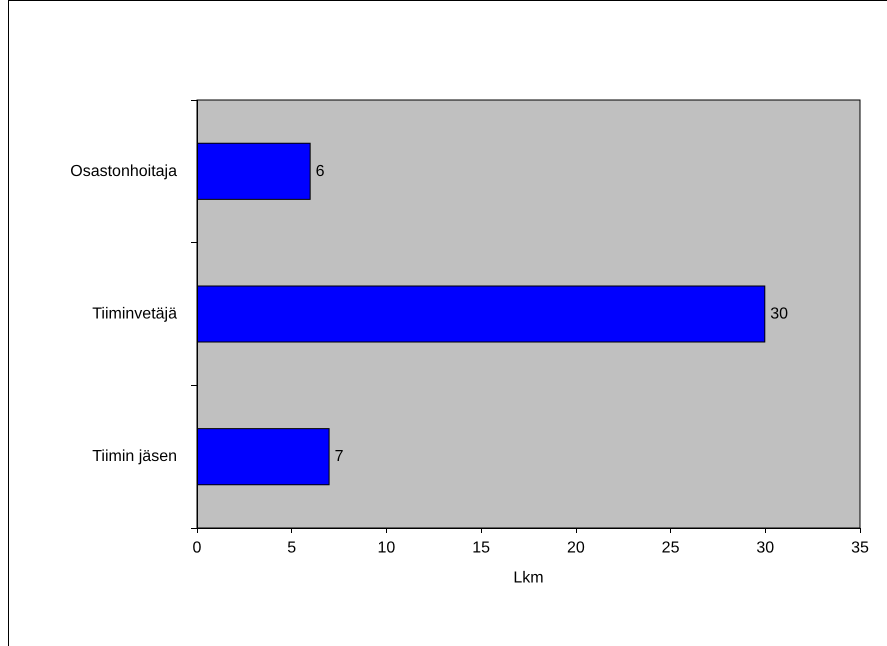 The image size is (887, 646). Describe the element at coordinates (481, 548) in the screenshot. I see `x-tick-label: 15` at that location.